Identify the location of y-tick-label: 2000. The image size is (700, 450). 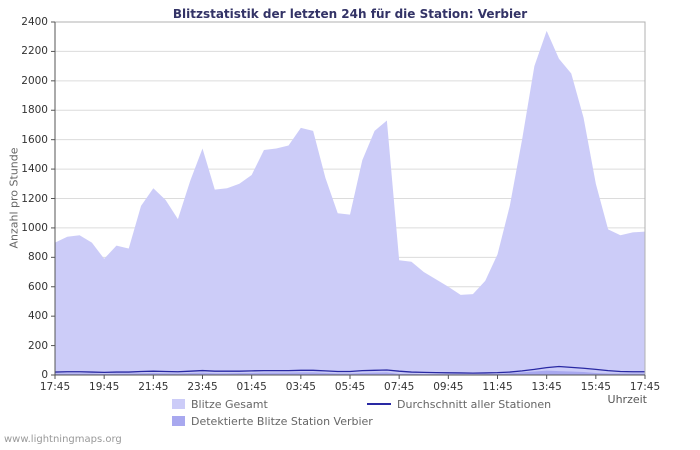
(34, 80).